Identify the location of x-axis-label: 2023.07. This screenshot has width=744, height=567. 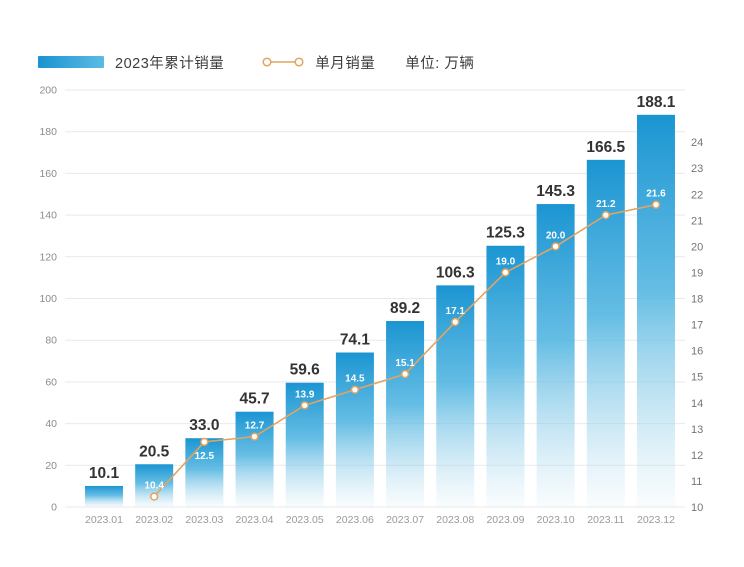
(405, 520).